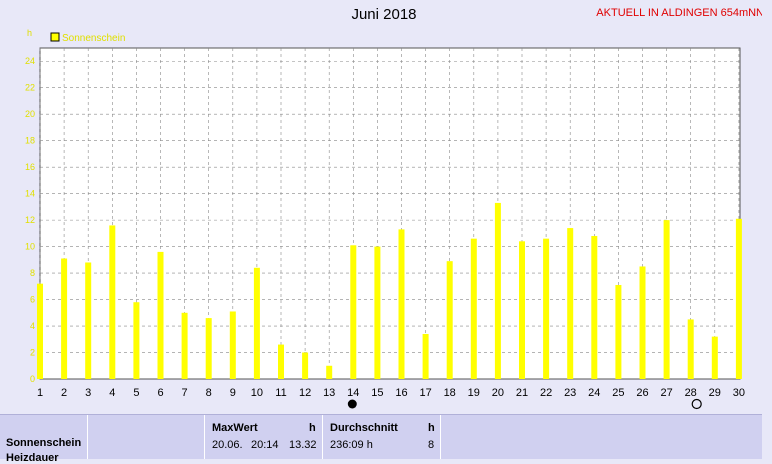 Image resolution: width=772 pixels, height=464 pixels. I want to click on max-cell: MaxWert h 20.06. 20:14 13.32, so click(264, 437).